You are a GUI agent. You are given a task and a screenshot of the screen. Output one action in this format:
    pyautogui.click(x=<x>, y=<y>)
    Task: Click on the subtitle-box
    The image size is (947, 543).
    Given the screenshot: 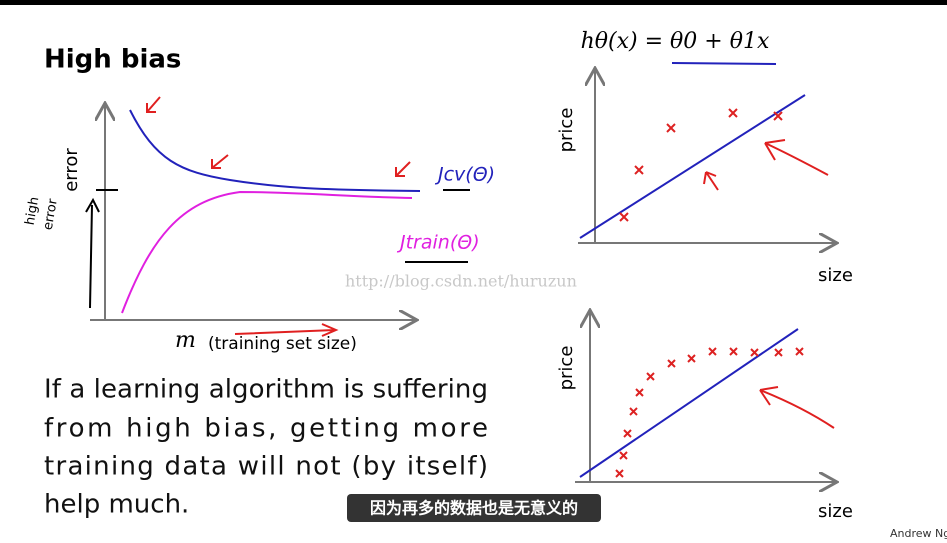 What is the action you would take?
    pyautogui.click(x=474, y=508)
    